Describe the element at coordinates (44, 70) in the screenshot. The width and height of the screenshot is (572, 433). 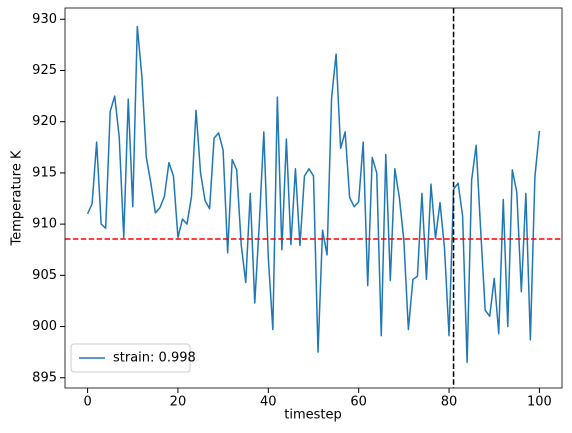
I see `y-tick-label: 925` at that location.